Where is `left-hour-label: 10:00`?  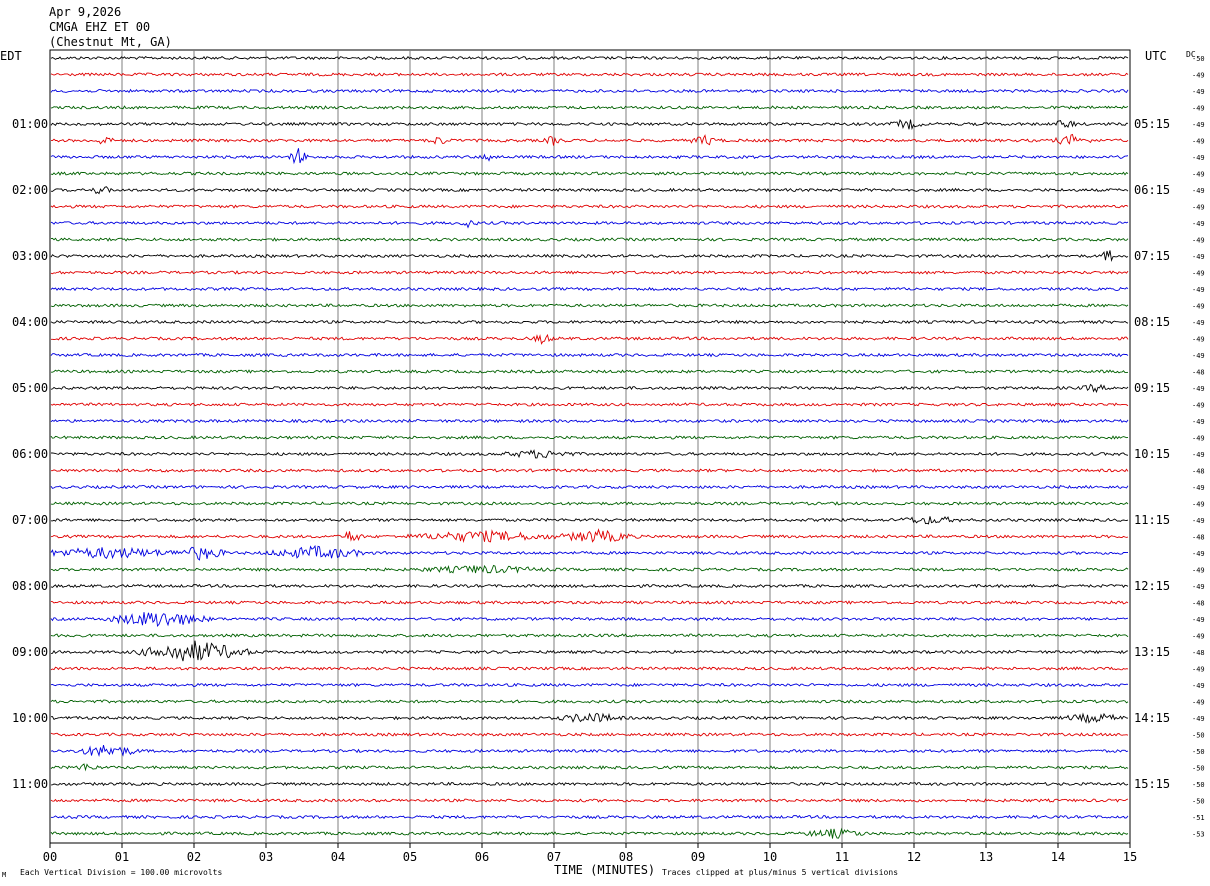 left-hour-label: 10:00 is located at coordinates (30, 718).